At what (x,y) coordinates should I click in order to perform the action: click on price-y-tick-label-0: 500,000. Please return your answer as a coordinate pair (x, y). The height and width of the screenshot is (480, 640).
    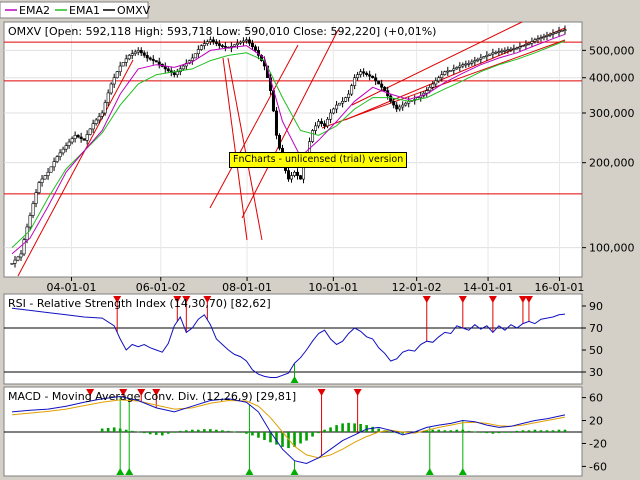
    Looking at the image, I should click on (612, 50).